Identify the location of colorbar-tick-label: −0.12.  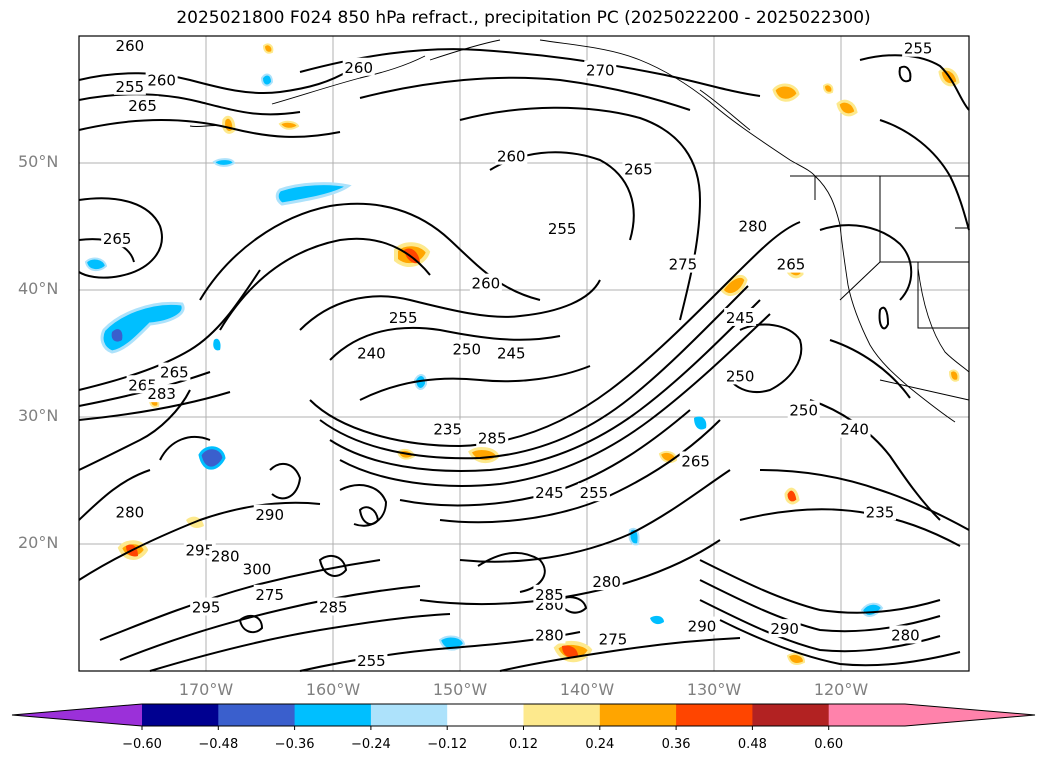
(447, 744).